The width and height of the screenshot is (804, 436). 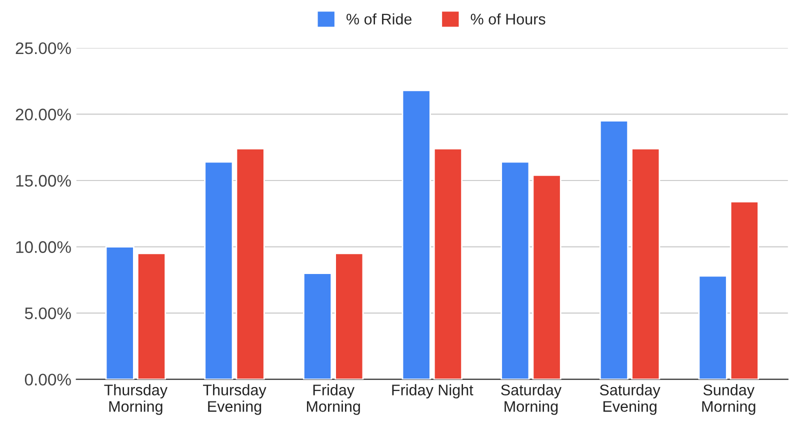 I want to click on legend-label: % of Ride, so click(x=379, y=19).